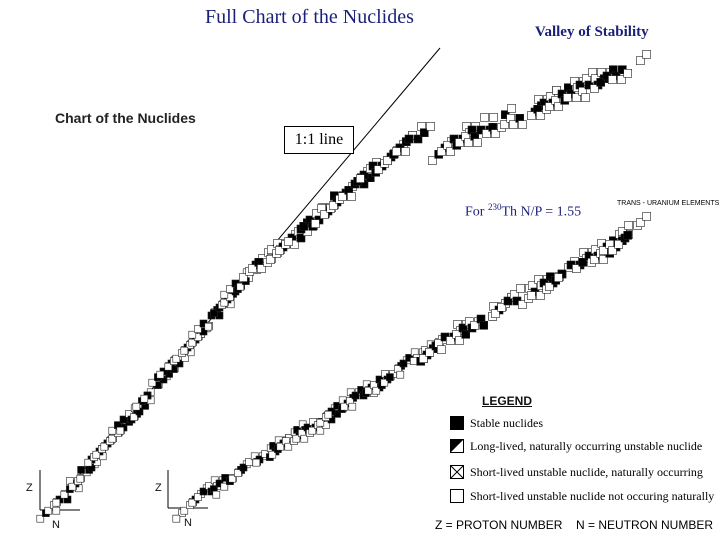 This screenshot has height=540, width=720. Describe the element at coordinates (56, 525) in the screenshot. I see `n-axis-label-left: N` at that location.